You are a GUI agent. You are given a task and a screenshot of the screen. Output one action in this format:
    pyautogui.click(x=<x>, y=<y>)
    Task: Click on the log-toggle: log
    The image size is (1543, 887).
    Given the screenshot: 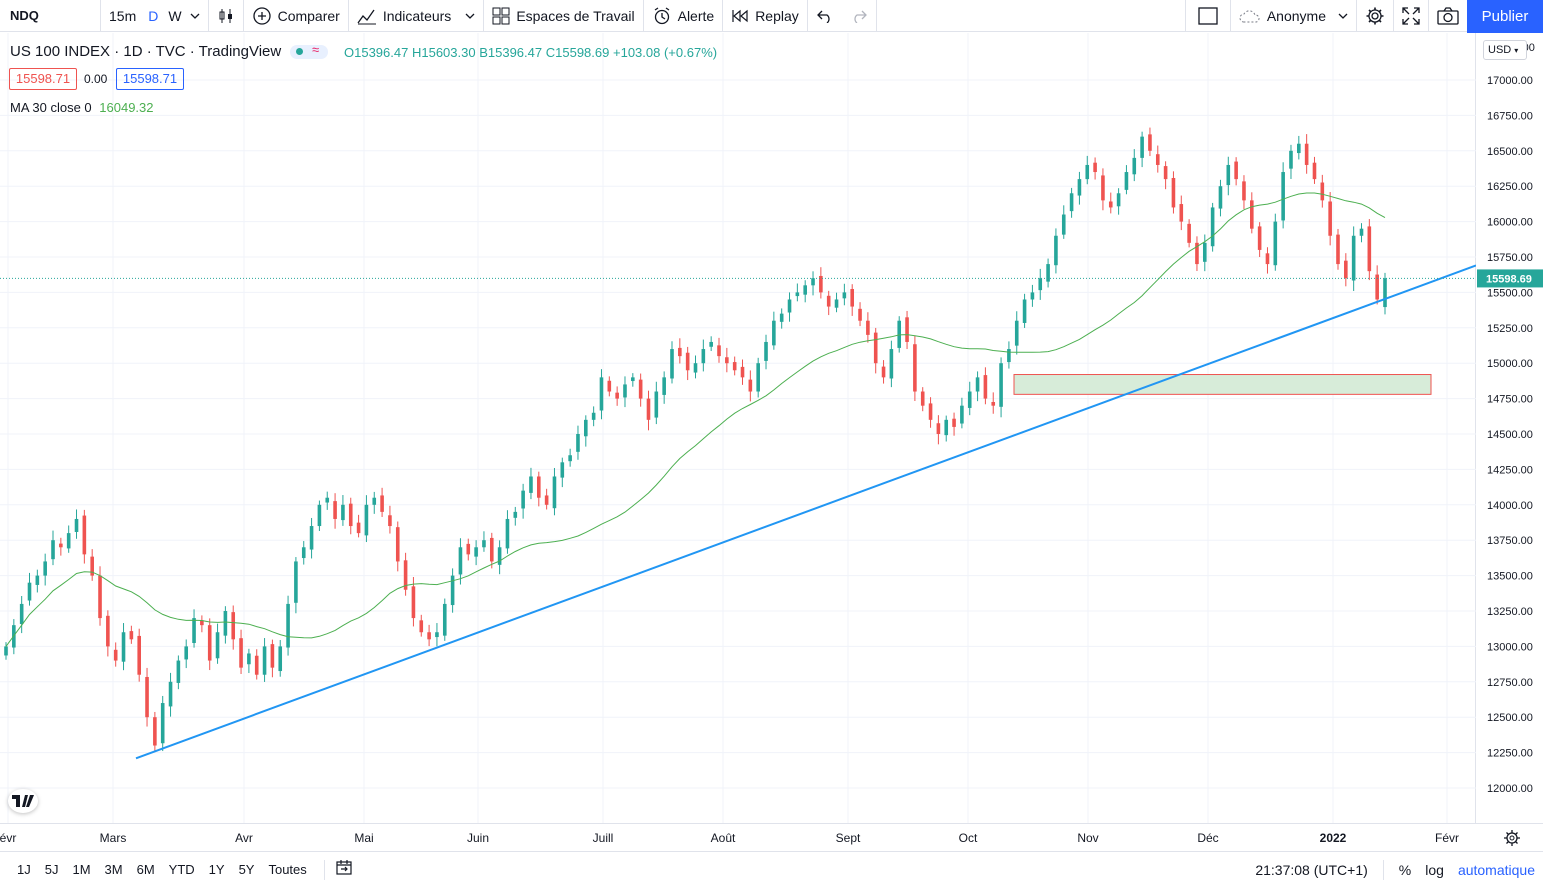 What is the action you would take?
    pyautogui.click(x=1434, y=869)
    